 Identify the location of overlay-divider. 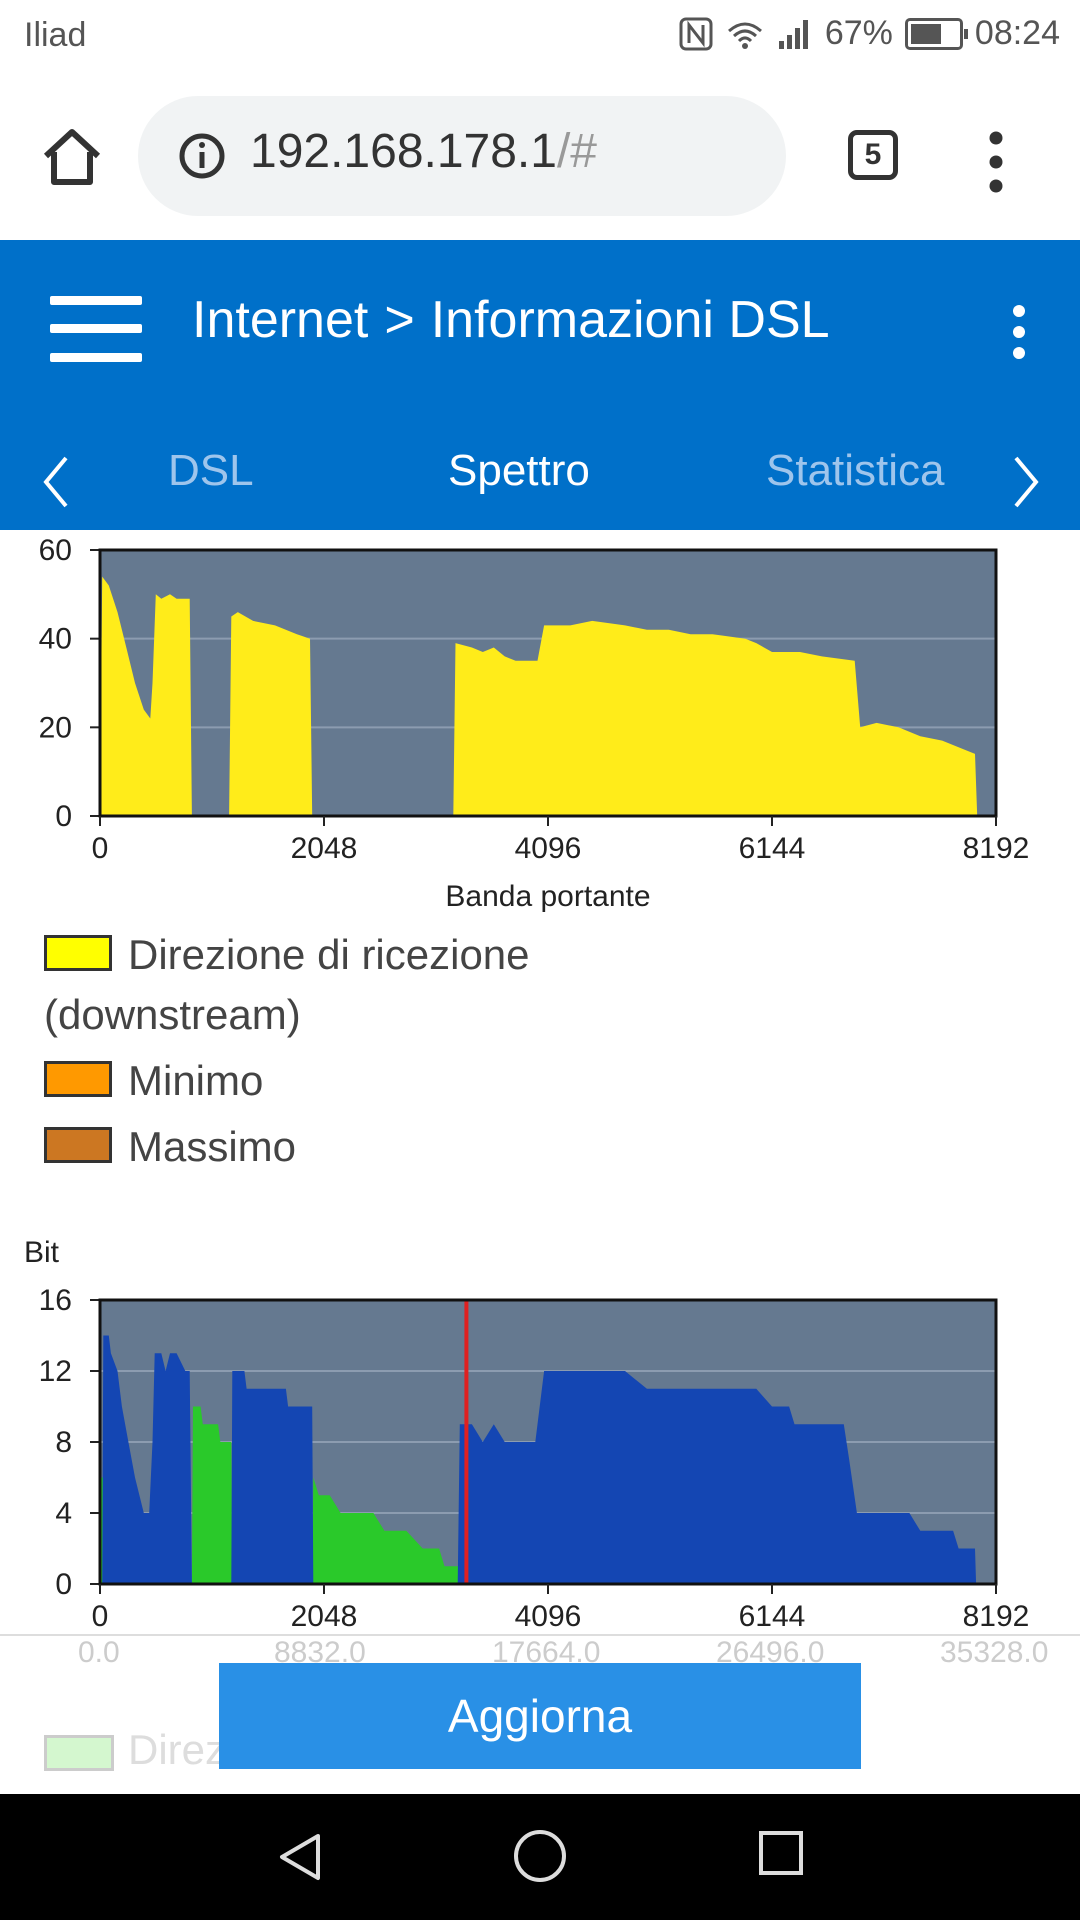
(540, 1635).